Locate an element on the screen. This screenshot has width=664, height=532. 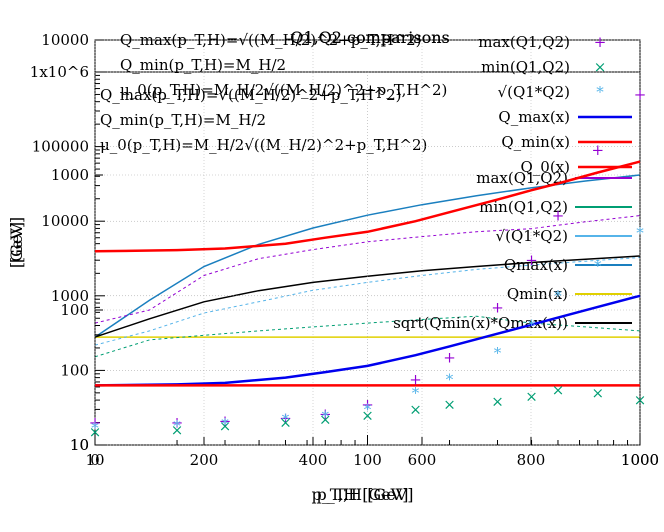
chart-2-legend-label: min(Q1,Q2) is located at coordinates (523, 207).